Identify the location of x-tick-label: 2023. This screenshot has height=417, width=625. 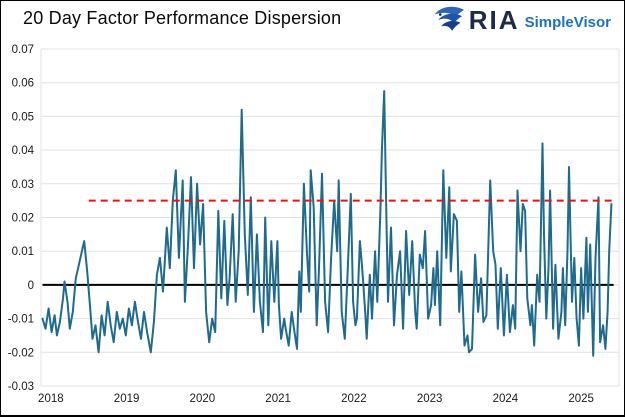
(430, 399).